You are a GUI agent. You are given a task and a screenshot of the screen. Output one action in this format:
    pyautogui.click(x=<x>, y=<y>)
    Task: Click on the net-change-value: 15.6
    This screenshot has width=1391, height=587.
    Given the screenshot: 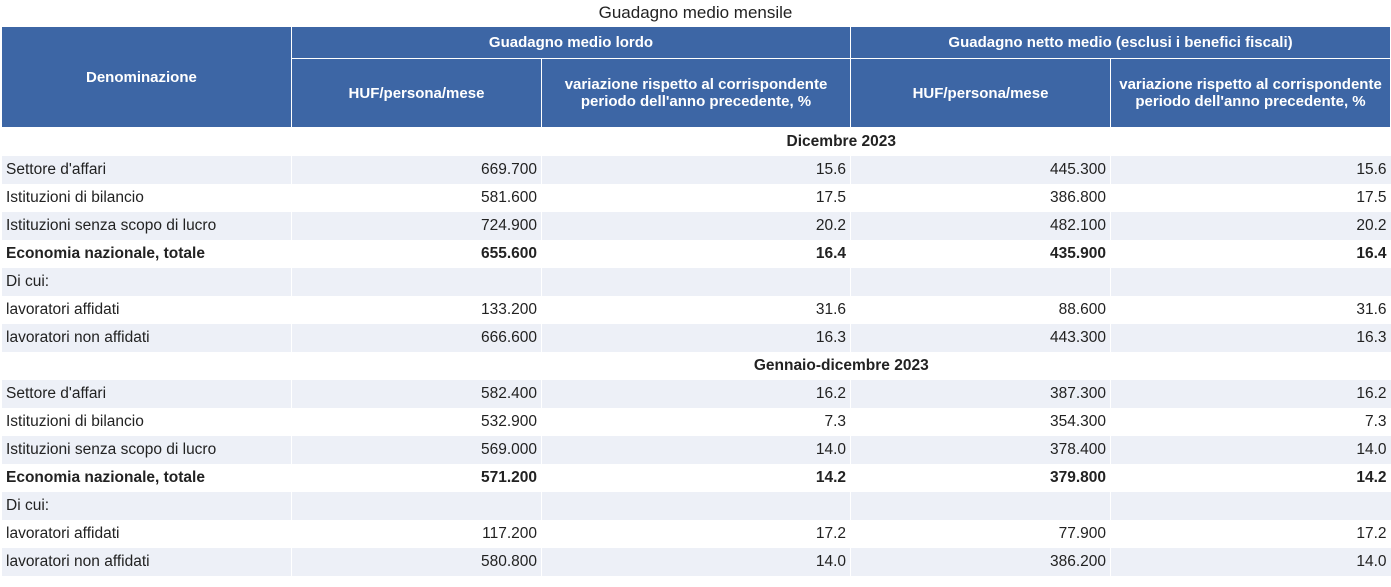 What is the action you would take?
    pyautogui.click(x=1250, y=170)
    